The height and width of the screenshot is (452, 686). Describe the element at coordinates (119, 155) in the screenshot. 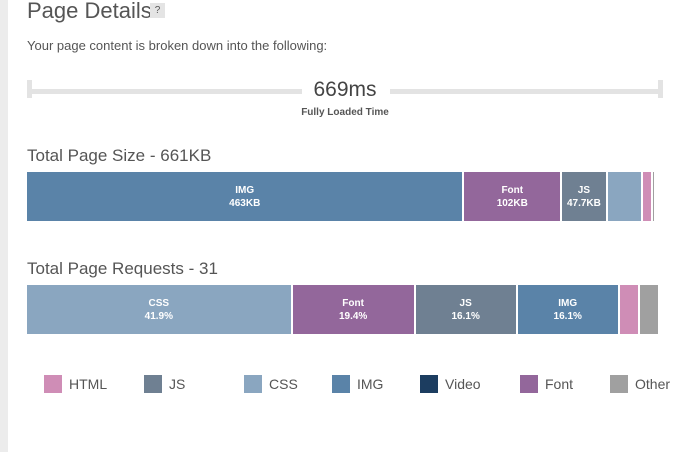

I see `page-size-title: Total Page Size - 661KB` at that location.